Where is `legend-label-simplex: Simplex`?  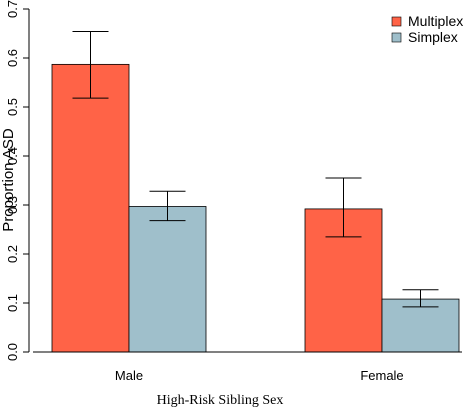 legend-label-simplex: Simplex is located at coordinates (433, 37).